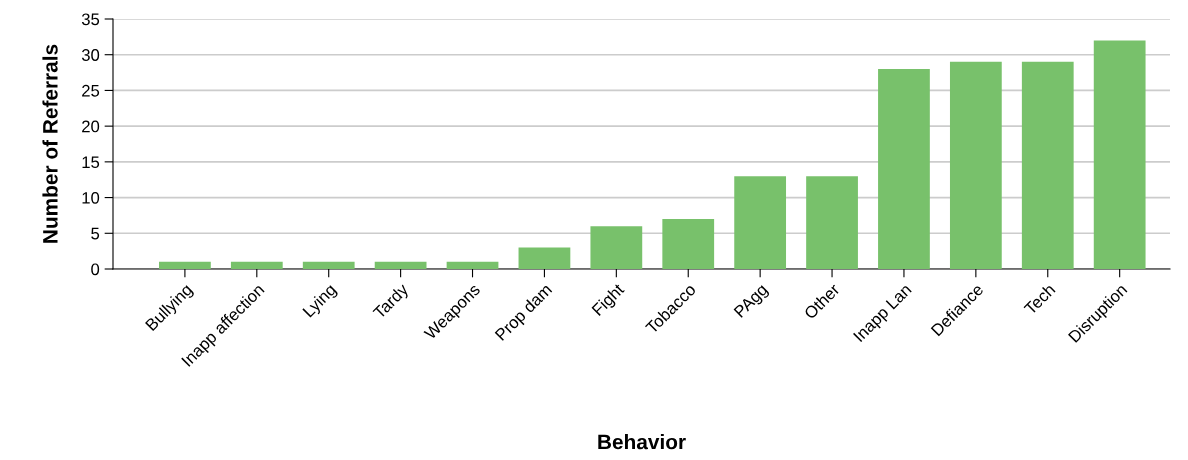 The image size is (1188, 460). Describe the element at coordinates (90, 19) in the screenshot. I see `y-tick-label: 35` at that location.